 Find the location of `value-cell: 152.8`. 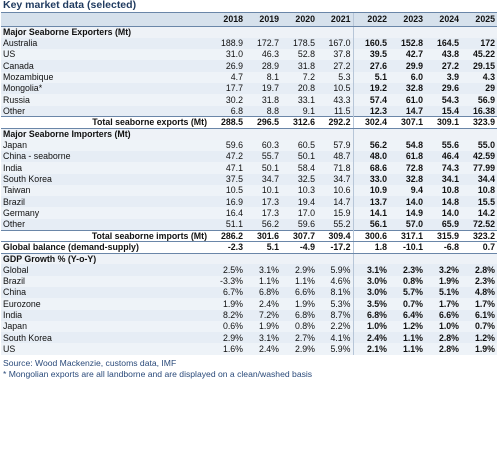

value-cell: 152.8 is located at coordinates (407, 43).